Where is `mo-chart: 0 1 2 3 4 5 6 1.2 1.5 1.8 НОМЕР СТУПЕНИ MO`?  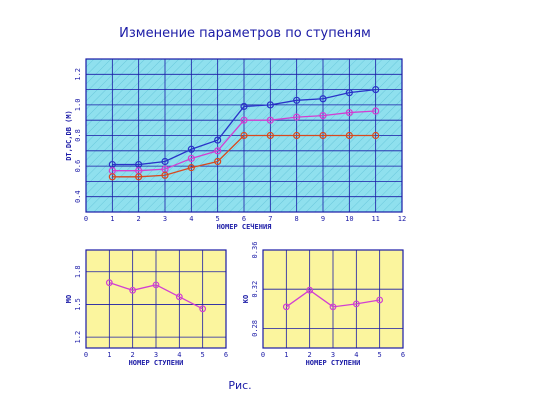 mo-chart: 0 1 2 3 4 5 6 1.2 1.5 1.8 НОМЕР СТУПЕНИ MO is located at coordinates (146, 308).